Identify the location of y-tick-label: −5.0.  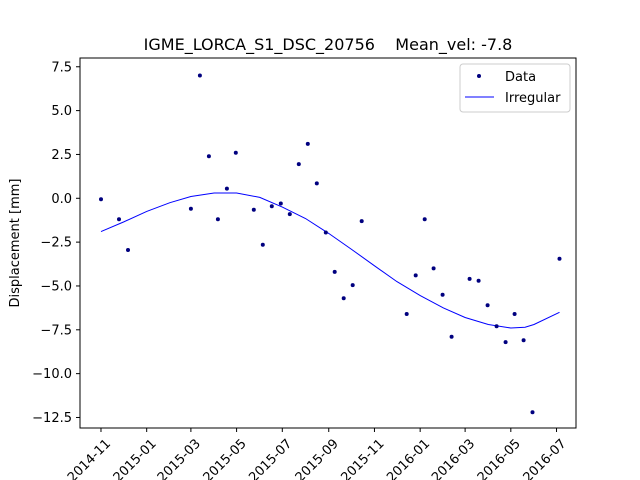
(56, 286).